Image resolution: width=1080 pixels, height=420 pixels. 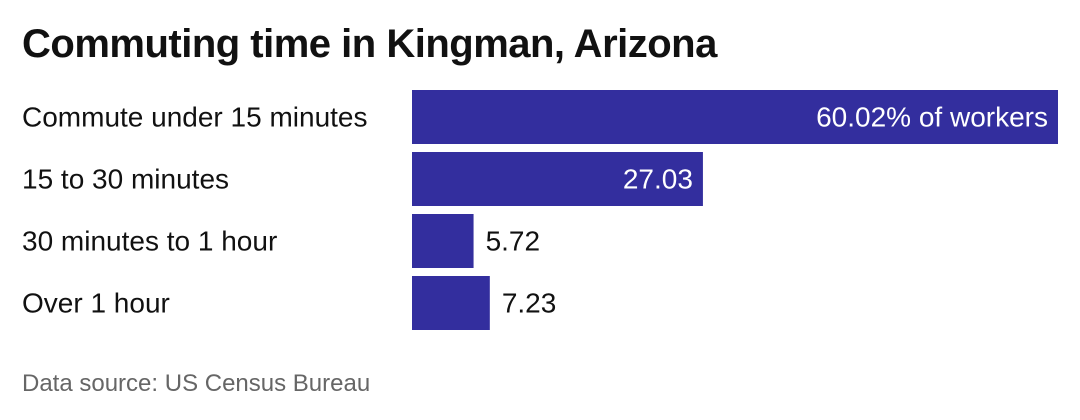 What do you see at coordinates (529, 303) in the screenshot?
I see `value-label: 7.23` at bounding box center [529, 303].